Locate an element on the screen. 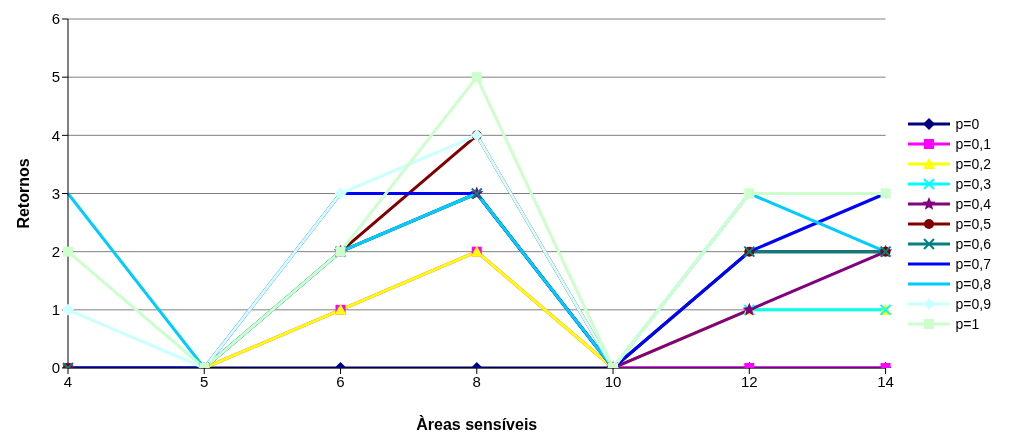 Image resolution: width=1009 pixels, height=448 pixels. x-tick-label: 12 is located at coordinates (749, 381).